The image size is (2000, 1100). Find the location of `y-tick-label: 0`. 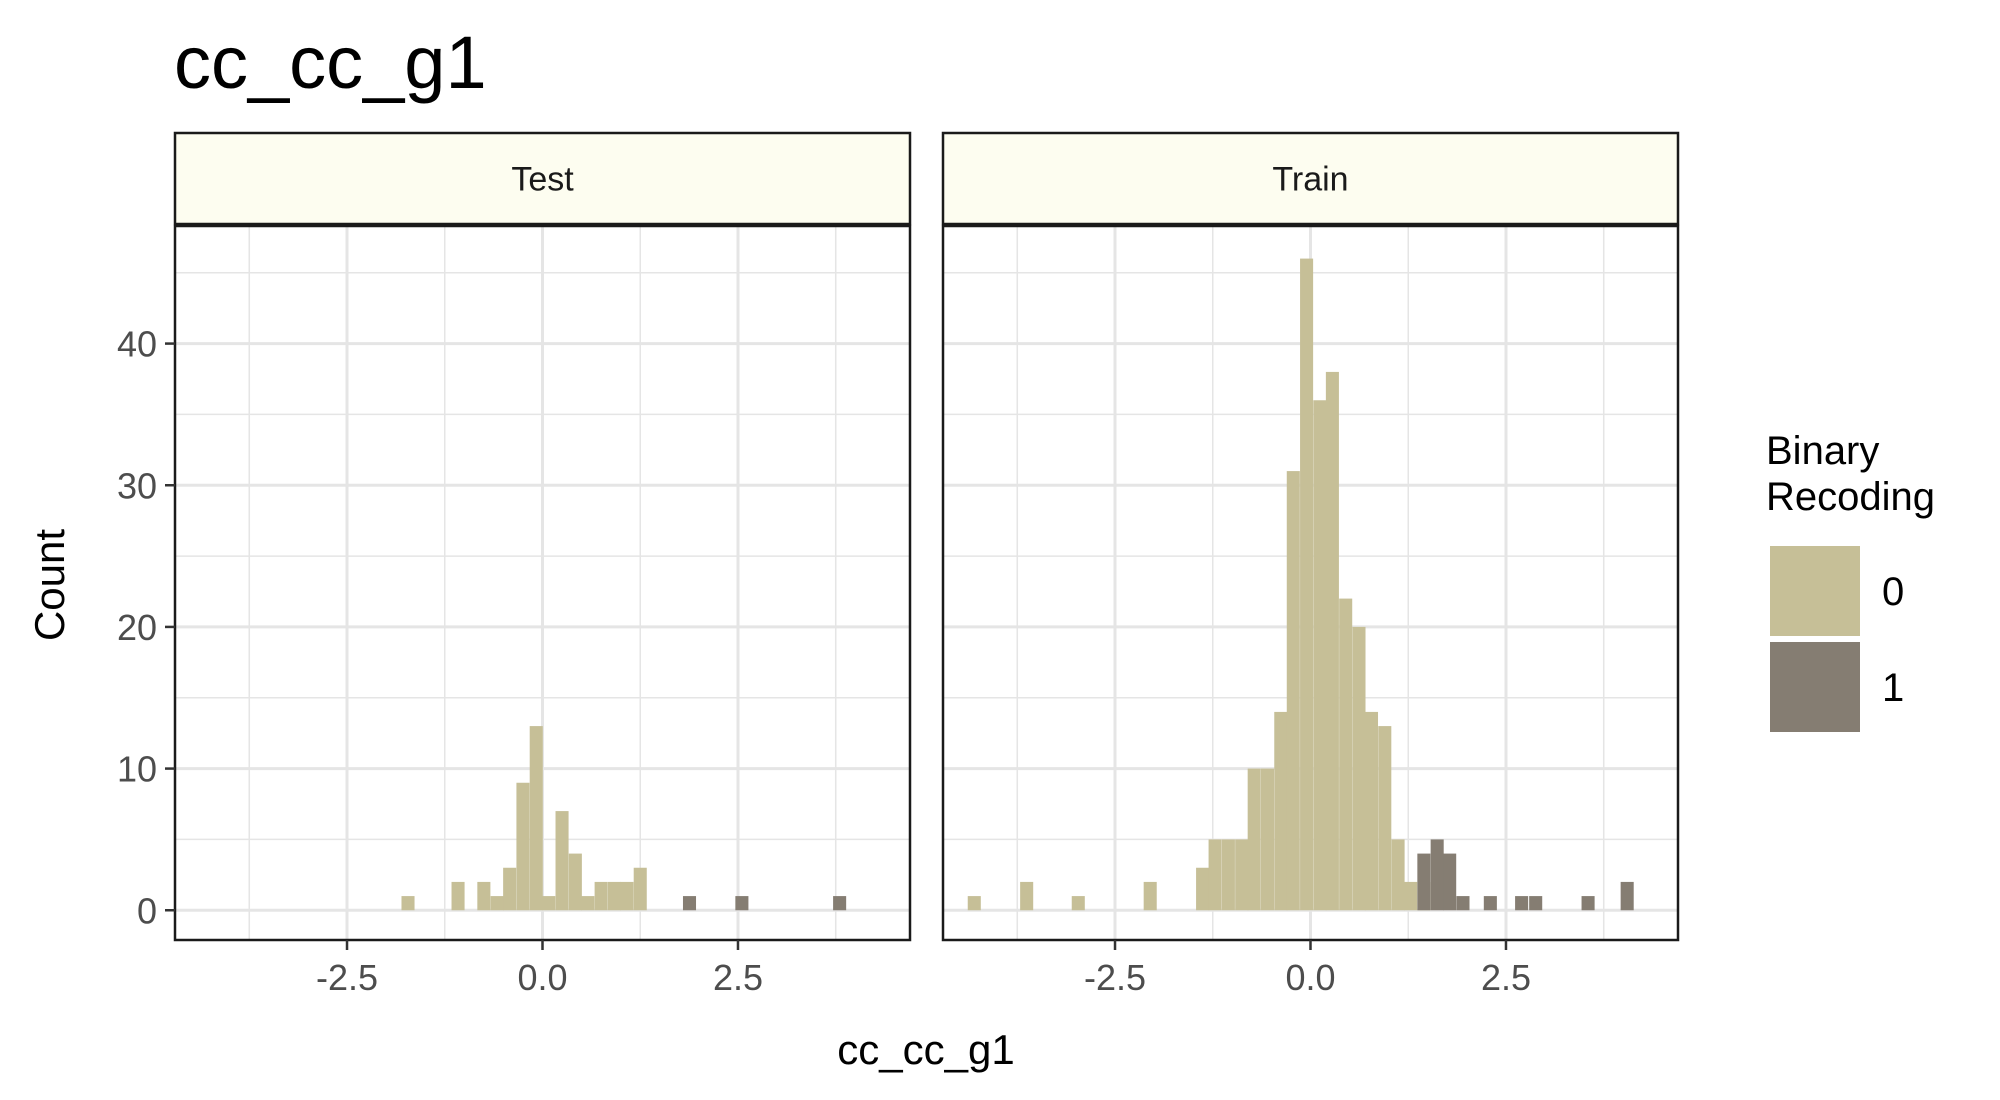

y-tick-label: 0 is located at coordinates (147, 910).